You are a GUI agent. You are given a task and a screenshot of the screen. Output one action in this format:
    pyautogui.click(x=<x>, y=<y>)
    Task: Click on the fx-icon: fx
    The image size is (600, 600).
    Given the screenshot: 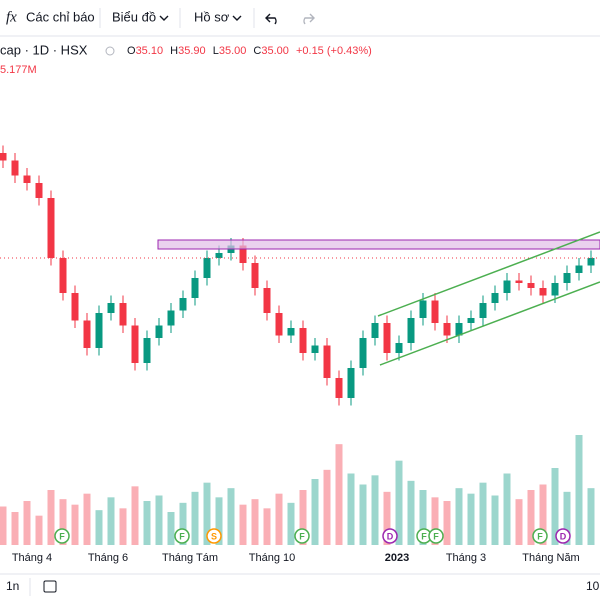 What is the action you would take?
    pyautogui.click(x=11, y=17)
    